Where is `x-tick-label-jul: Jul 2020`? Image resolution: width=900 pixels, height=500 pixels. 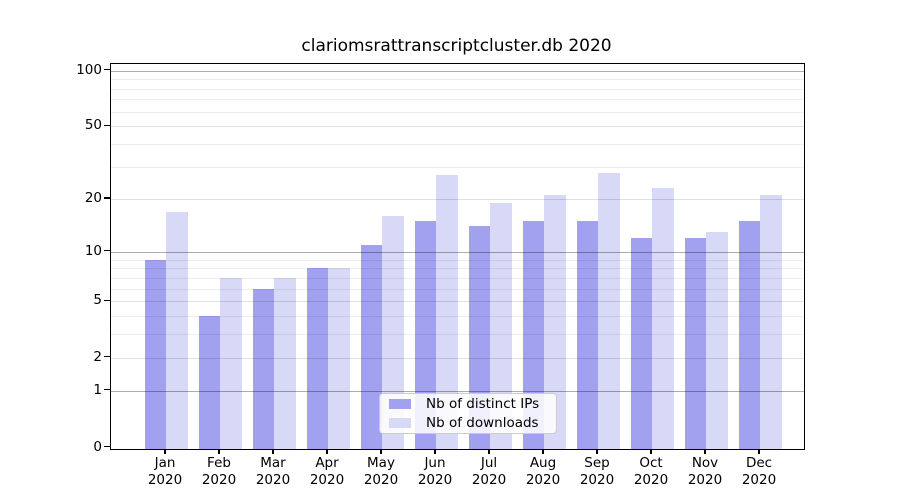 x-tick-label-jul: Jul 2020 is located at coordinates (489, 471).